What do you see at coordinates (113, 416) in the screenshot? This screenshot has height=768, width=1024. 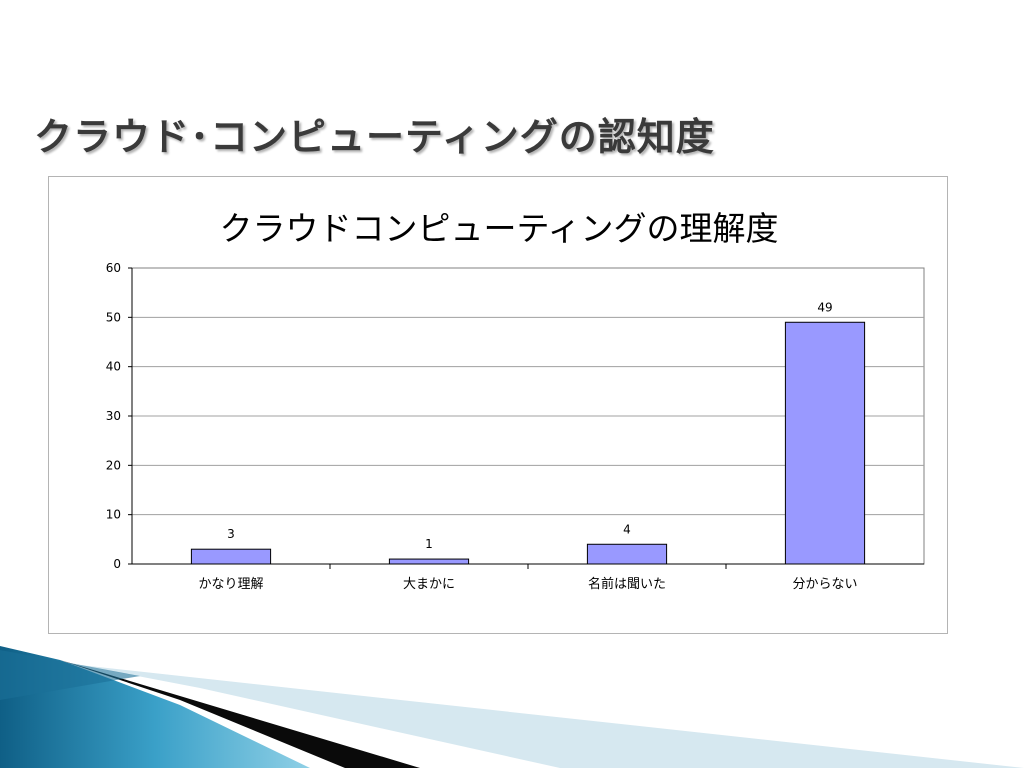 I see `y-tick-label: 30` at bounding box center [113, 416].